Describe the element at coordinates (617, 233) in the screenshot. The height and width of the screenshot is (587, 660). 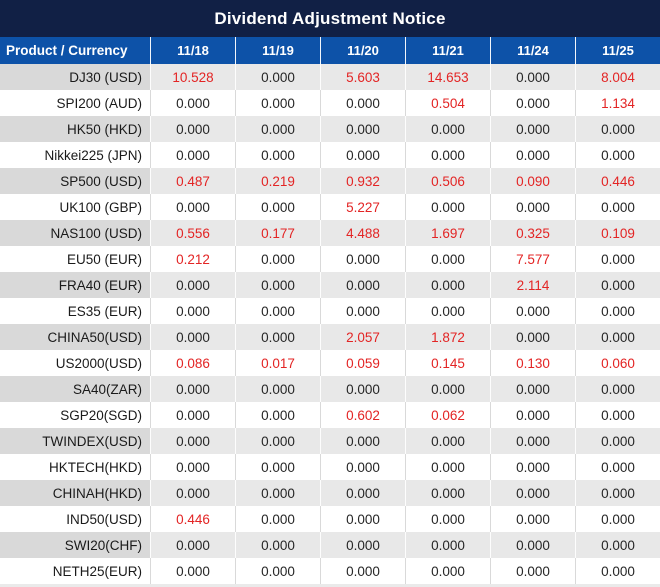
I see `value-cell: 0.109` at that location.